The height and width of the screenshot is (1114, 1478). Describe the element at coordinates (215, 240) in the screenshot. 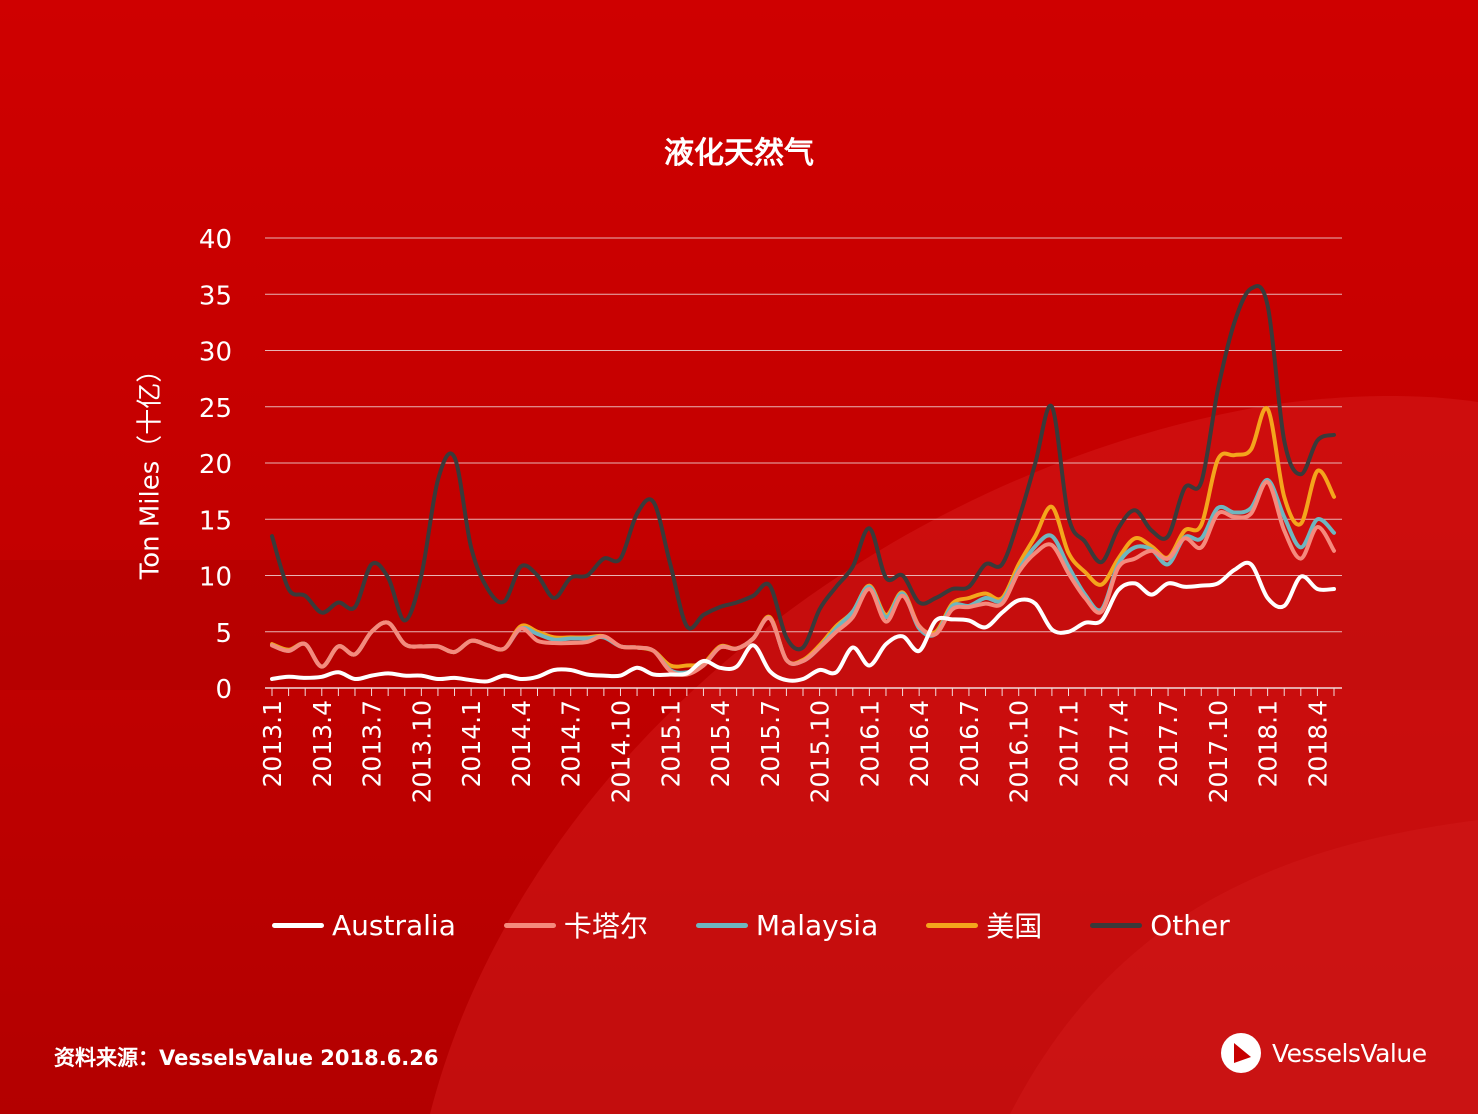

I see `y-tick-label: 40` at that location.